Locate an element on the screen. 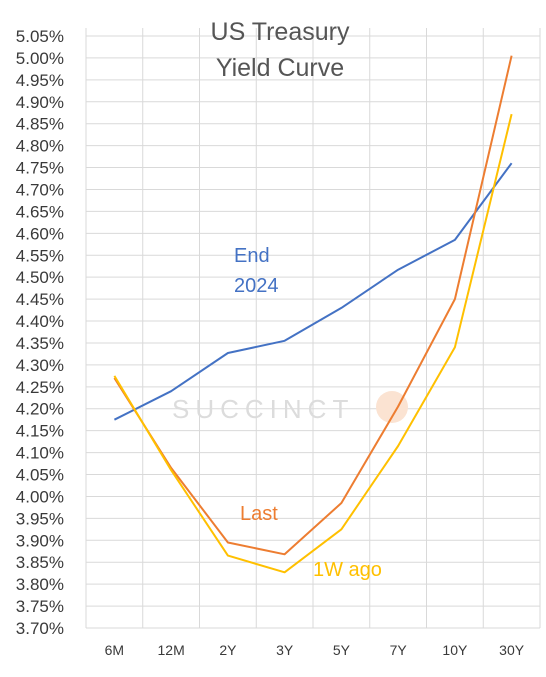  y-tick-label: 3.85% is located at coordinates (40, 562).